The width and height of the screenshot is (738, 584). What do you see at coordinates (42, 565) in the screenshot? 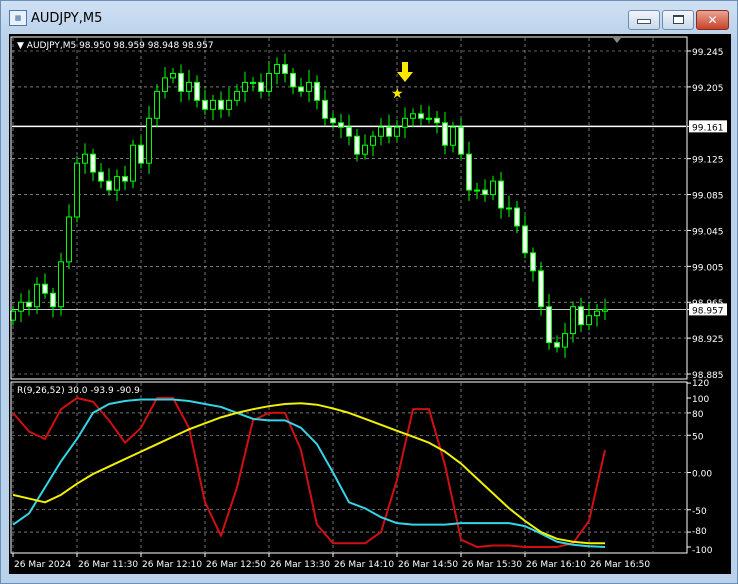
I see `time-label: 26 Mar 2024` at bounding box center [42, 565].